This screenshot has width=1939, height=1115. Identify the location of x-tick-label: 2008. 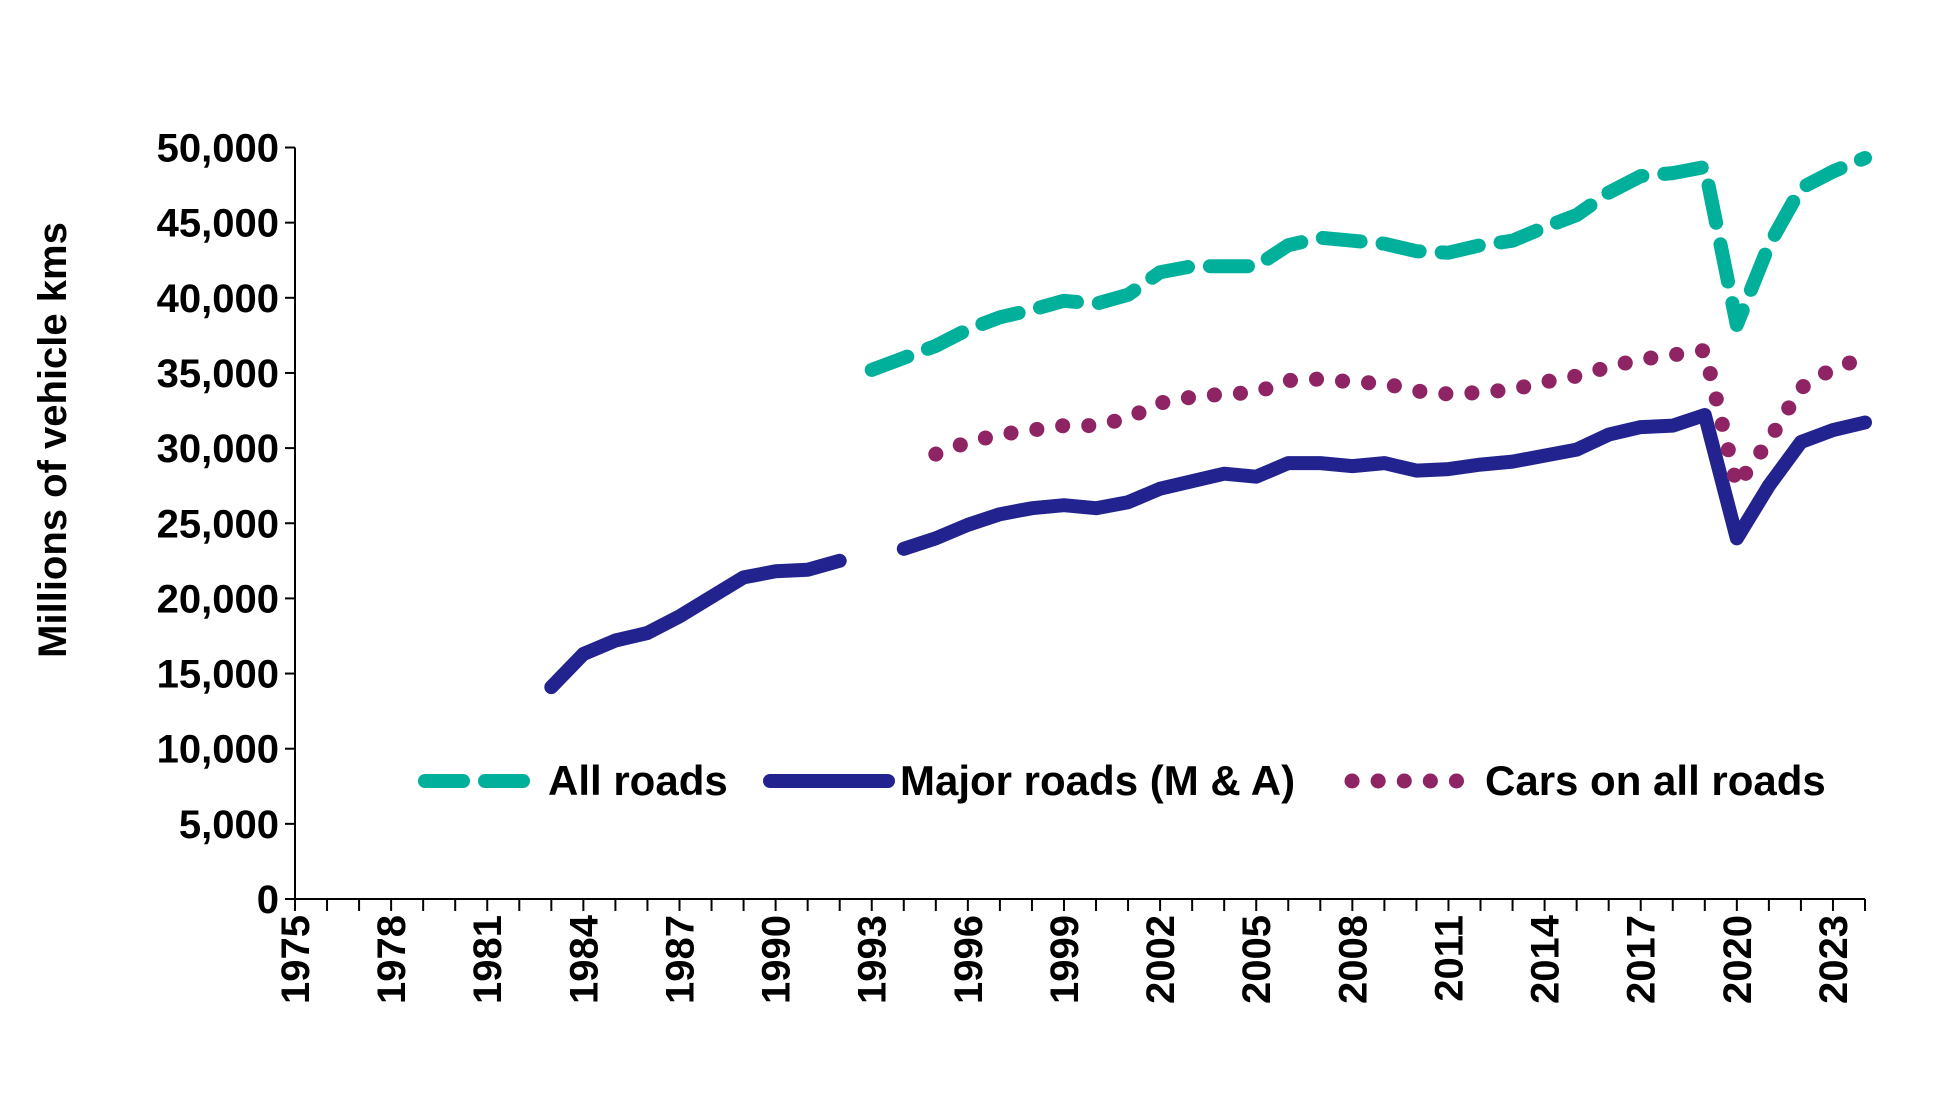
(1353, 959).